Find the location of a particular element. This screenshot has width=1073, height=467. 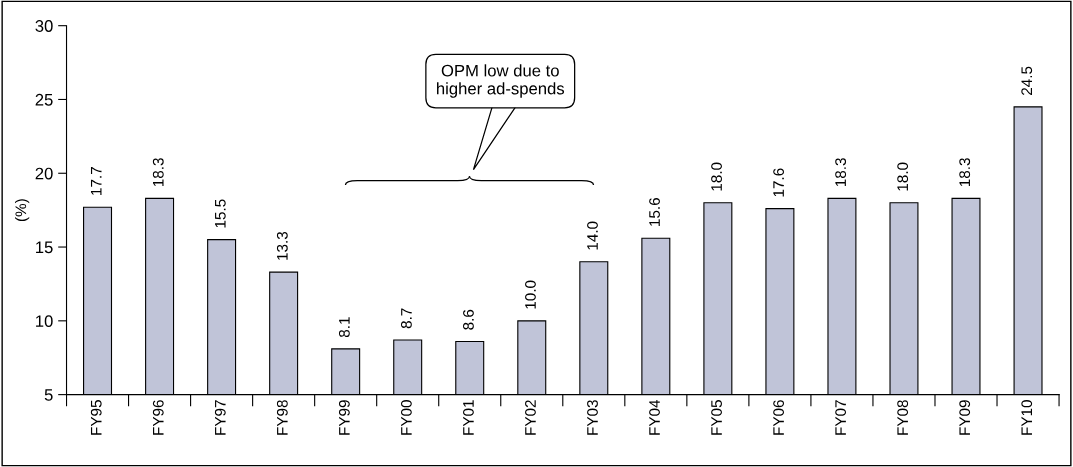

data-label: 10.0 is located at coordinates (530, 294).